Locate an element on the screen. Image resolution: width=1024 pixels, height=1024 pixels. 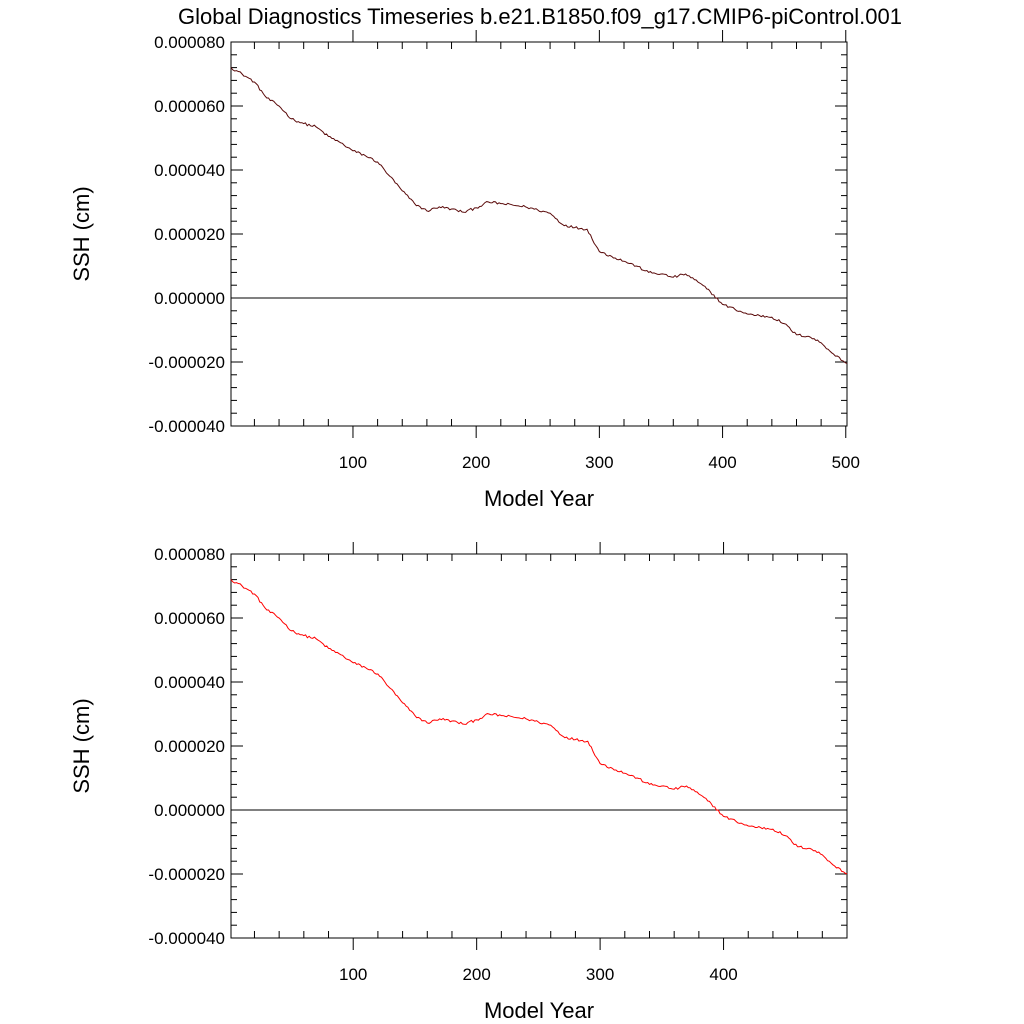
x-tick-label: 500 is located at coordinates (846, 462).